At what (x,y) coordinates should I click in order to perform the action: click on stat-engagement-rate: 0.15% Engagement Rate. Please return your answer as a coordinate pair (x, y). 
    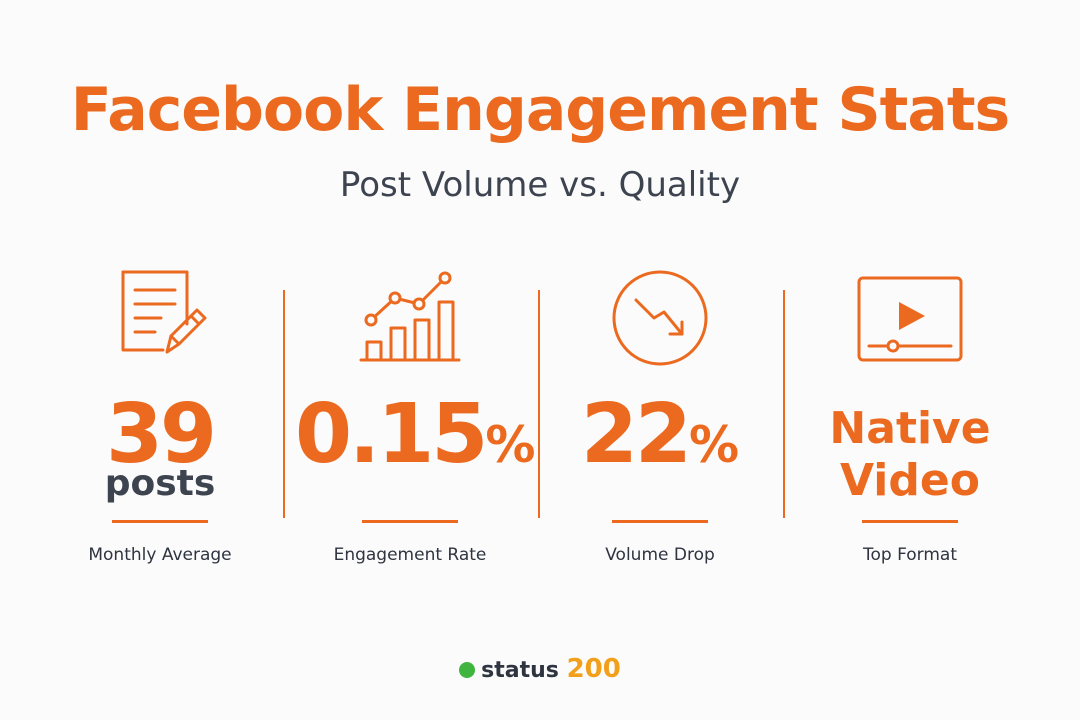
    Looking at the image, I should click on (415, 421).